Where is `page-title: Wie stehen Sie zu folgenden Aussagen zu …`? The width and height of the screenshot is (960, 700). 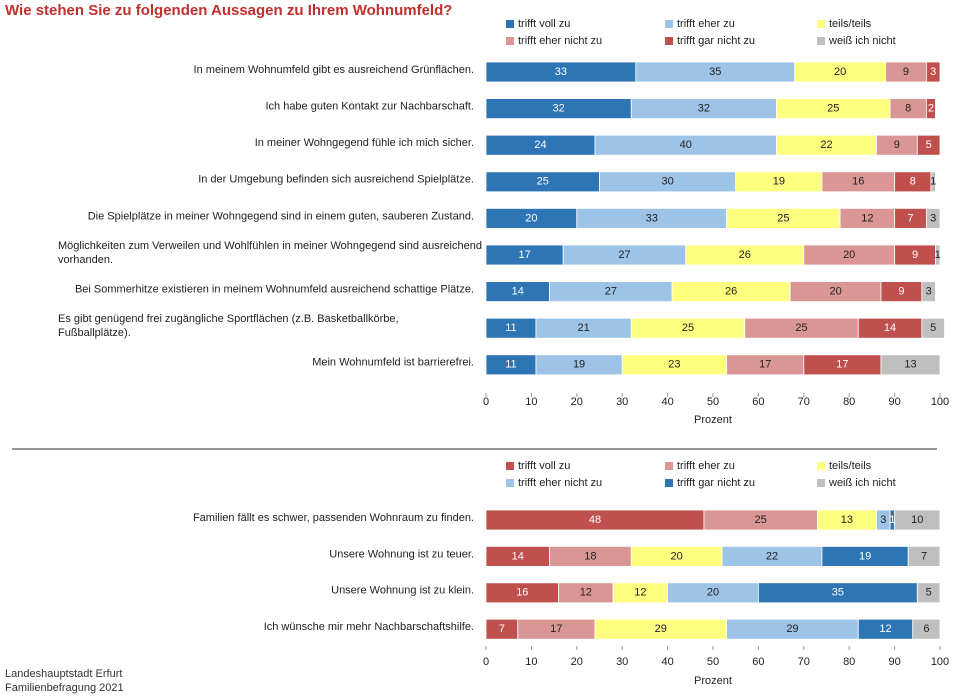 page-title: Wie stehen Sie zu folgenden Aussagen zu … is located at coordinates (229, 10).